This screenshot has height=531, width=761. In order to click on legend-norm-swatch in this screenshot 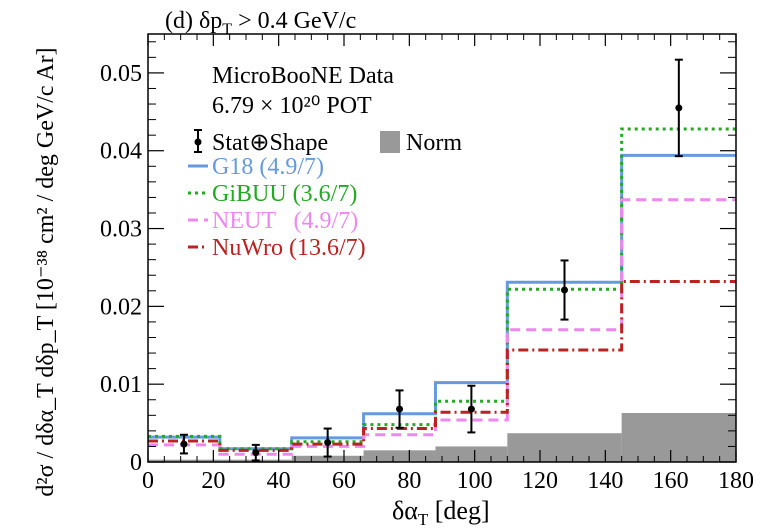, I will do `click(390, 142)`.